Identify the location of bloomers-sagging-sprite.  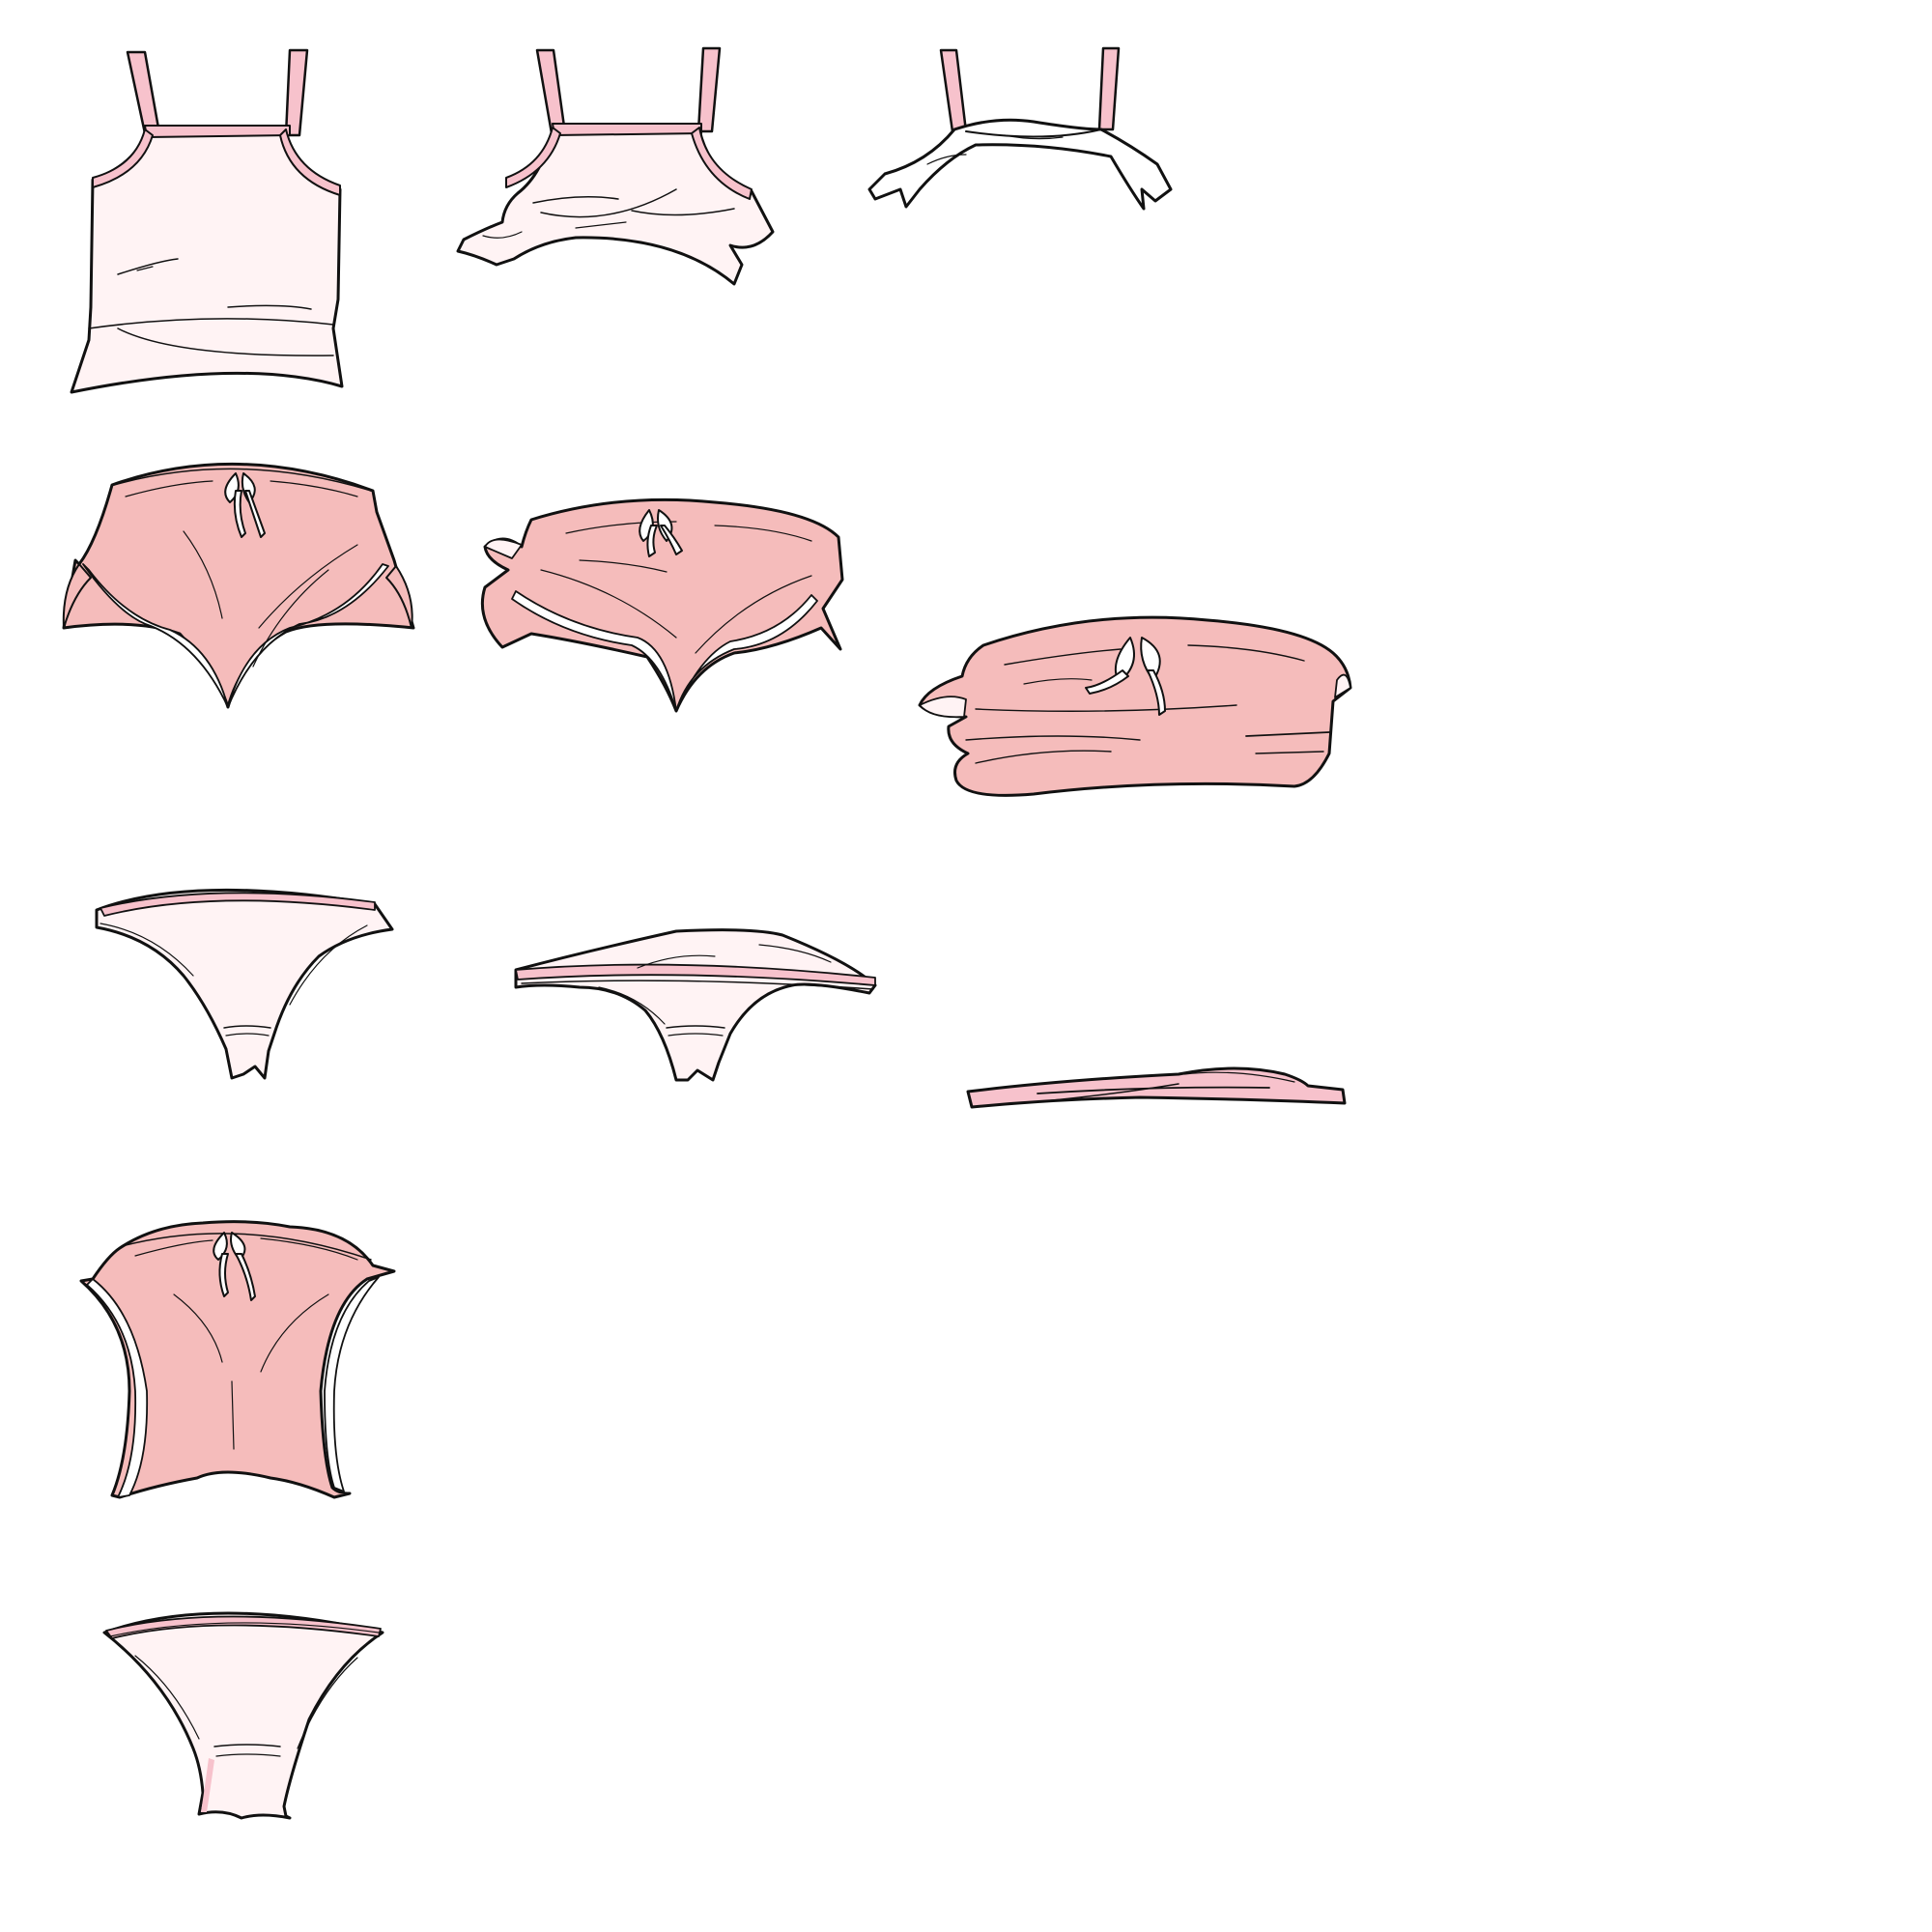
(662, 605).